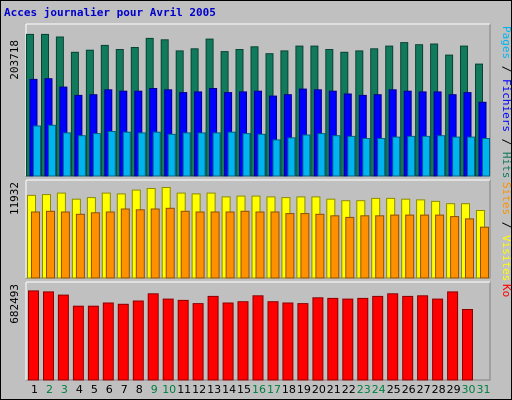  Describe the element at coordinates (484, 389) in the screenshot. I see `day-label: 31` at that location.